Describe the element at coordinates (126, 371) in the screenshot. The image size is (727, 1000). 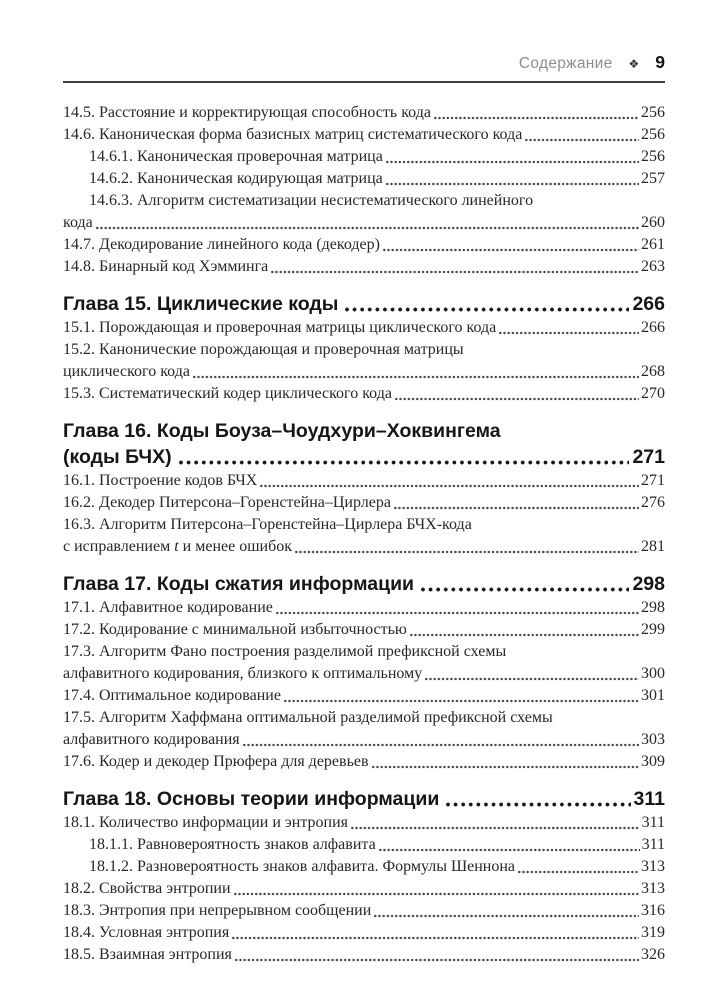
I see `entry-title: циклического кода` at that location.